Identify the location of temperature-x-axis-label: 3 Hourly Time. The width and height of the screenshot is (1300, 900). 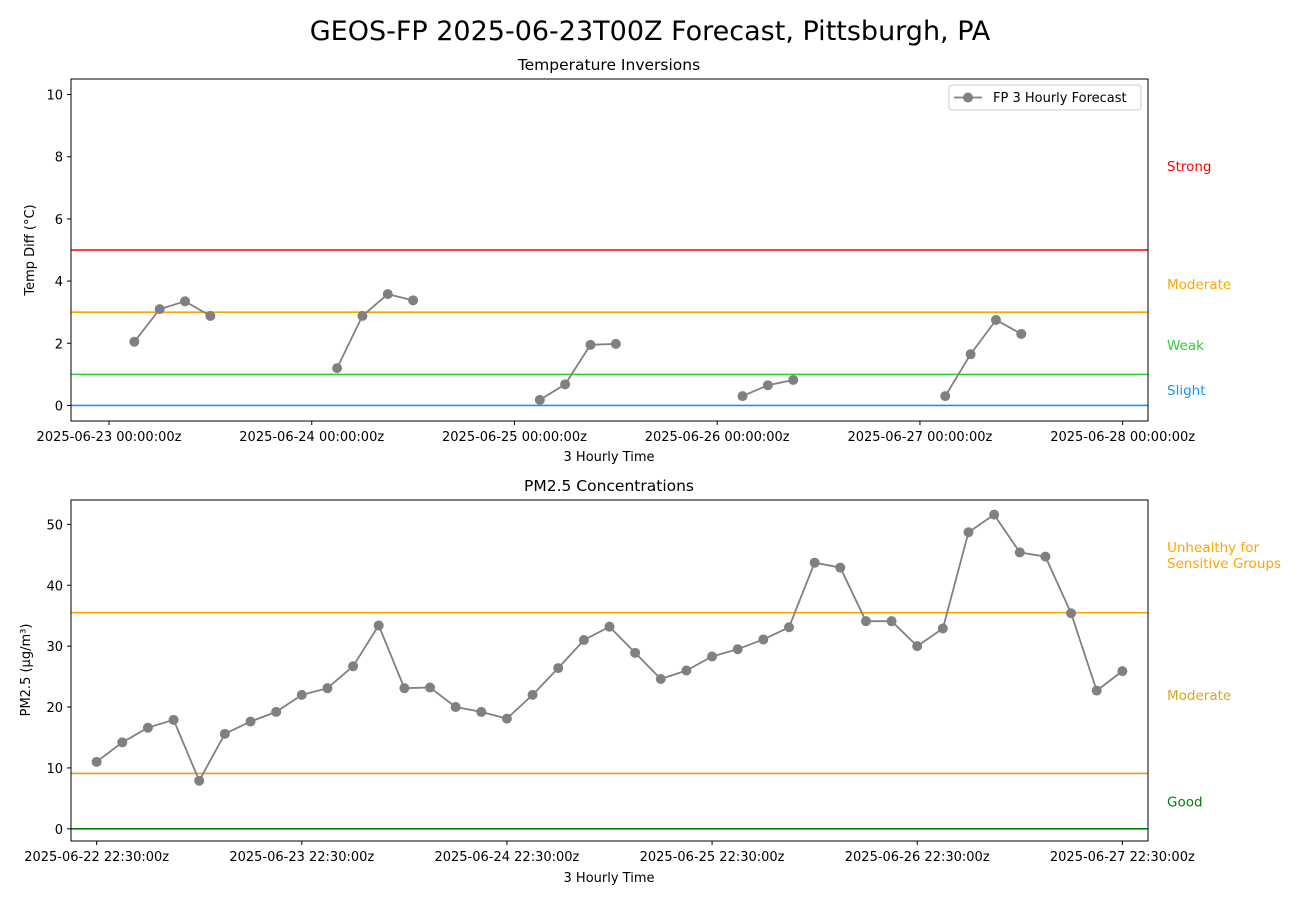
(609, 457).